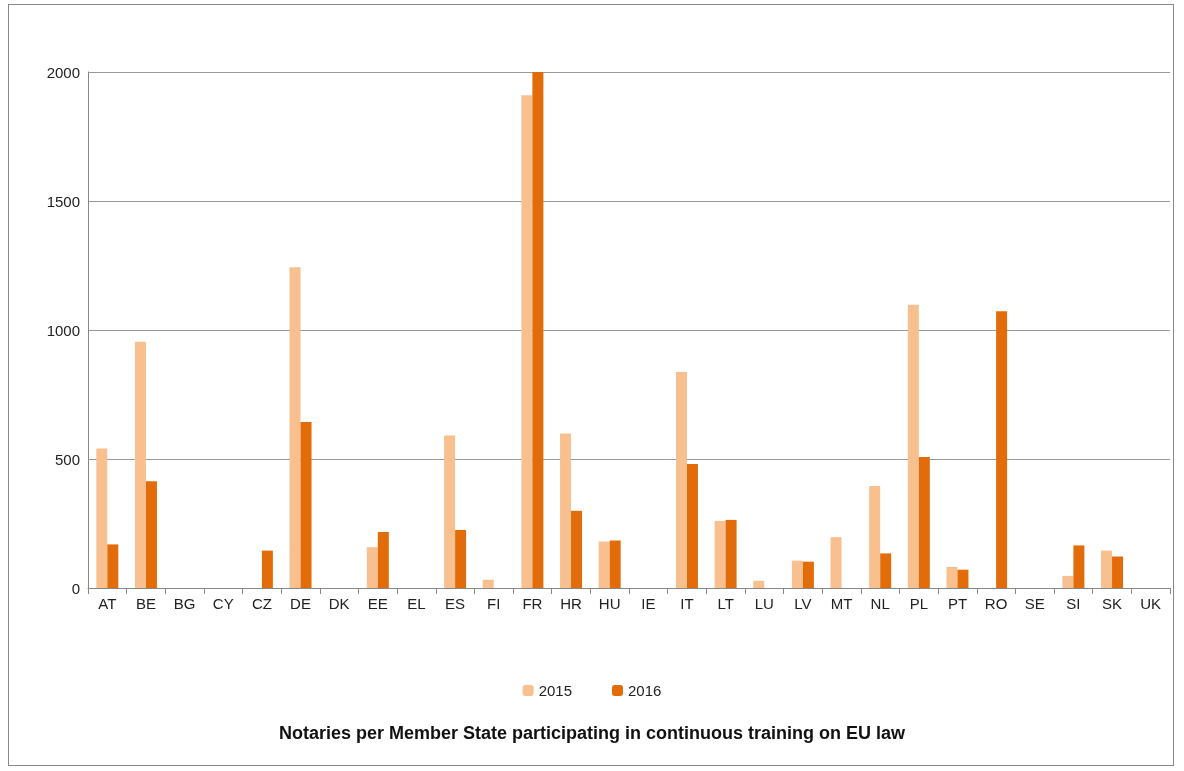 The image size is (1184, 771). I want to click on x-tick-label: IE, so click(648, 603).